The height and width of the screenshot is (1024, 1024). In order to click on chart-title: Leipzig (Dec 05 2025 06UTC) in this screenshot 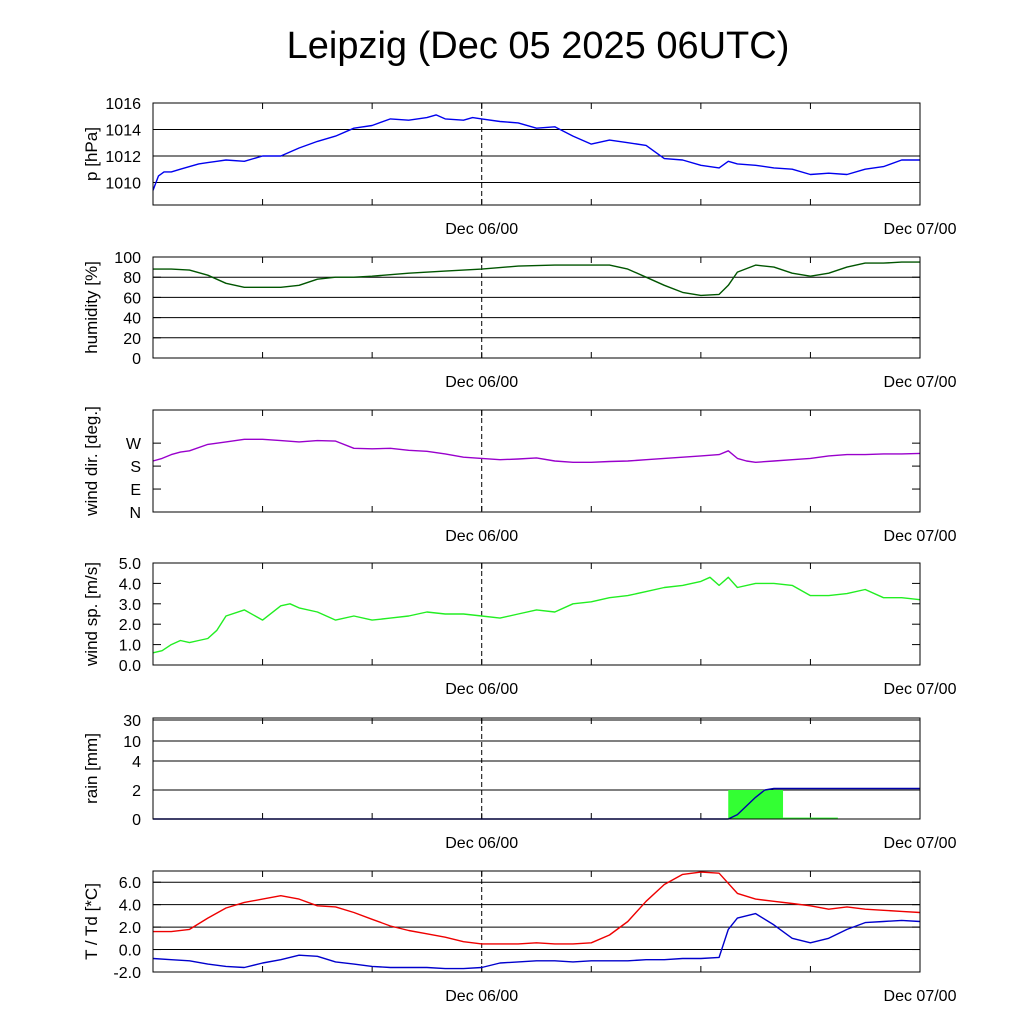, I will do `click(538, 46)`.